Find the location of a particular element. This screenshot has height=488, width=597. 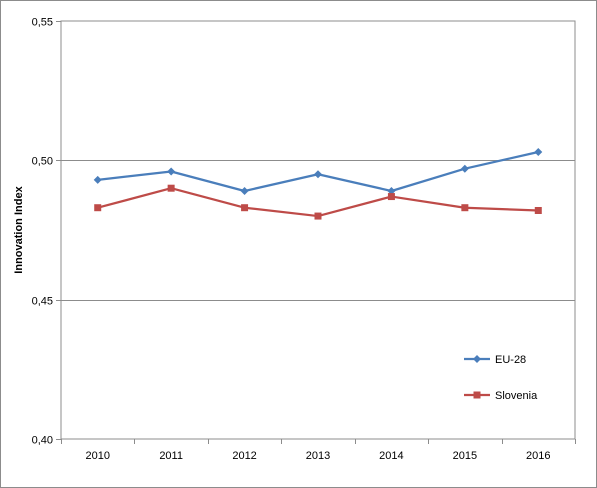

series-slovenia is located at coordinates (318, 202).